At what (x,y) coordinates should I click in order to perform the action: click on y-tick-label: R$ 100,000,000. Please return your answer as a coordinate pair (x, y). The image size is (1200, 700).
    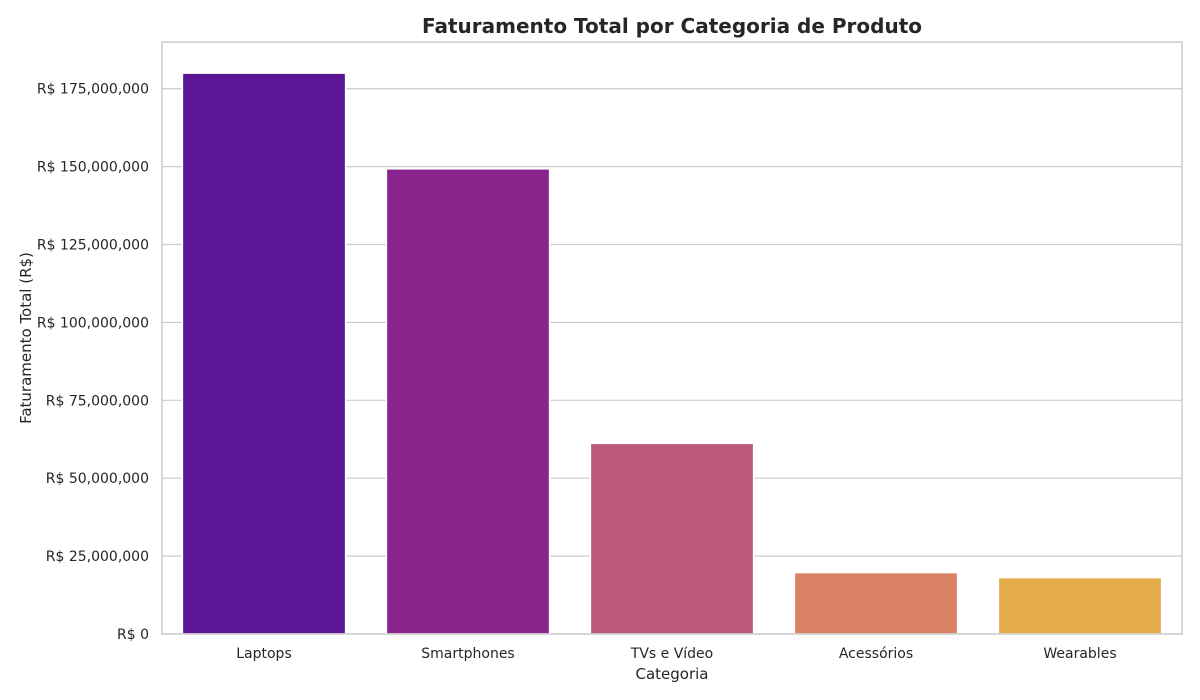
    Looking at the image, I should click on (93, 323).